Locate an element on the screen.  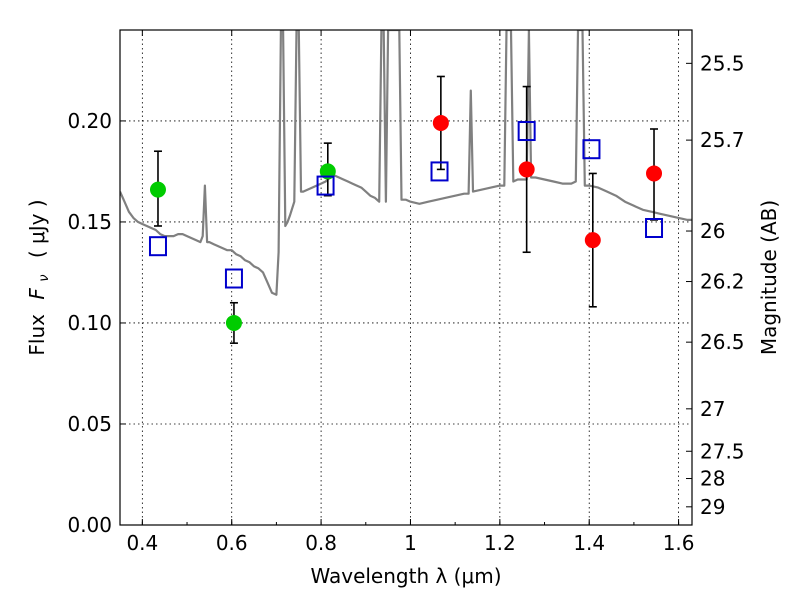
y-axis-label-unit: ( μJy ) is located at coordinates (37, 228).